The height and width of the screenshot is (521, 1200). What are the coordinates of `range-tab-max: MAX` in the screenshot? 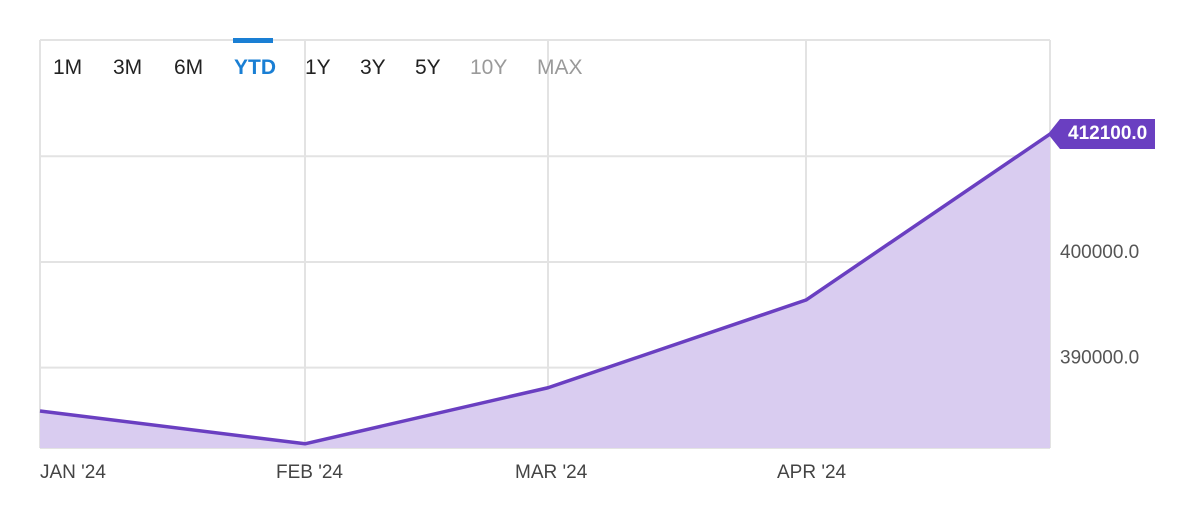 It's located at (560, 67).